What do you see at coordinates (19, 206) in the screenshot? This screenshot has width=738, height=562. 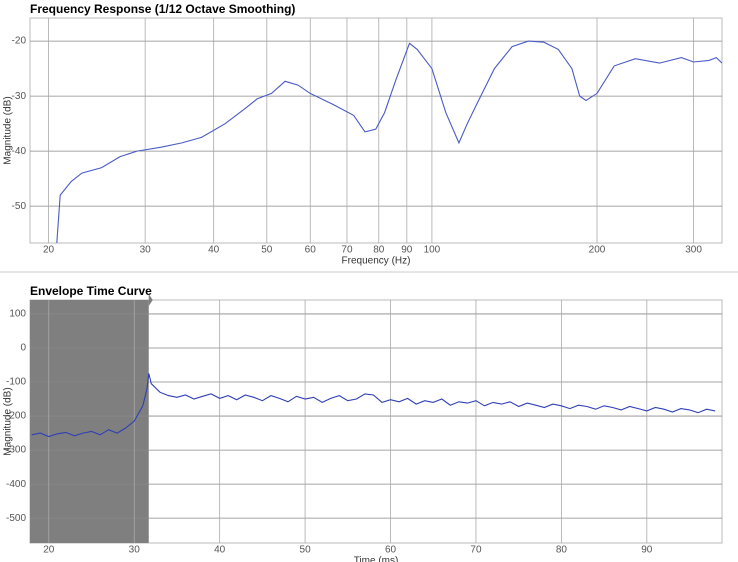 I see `y-tick-label: -50` at bounding box center [19, 206].